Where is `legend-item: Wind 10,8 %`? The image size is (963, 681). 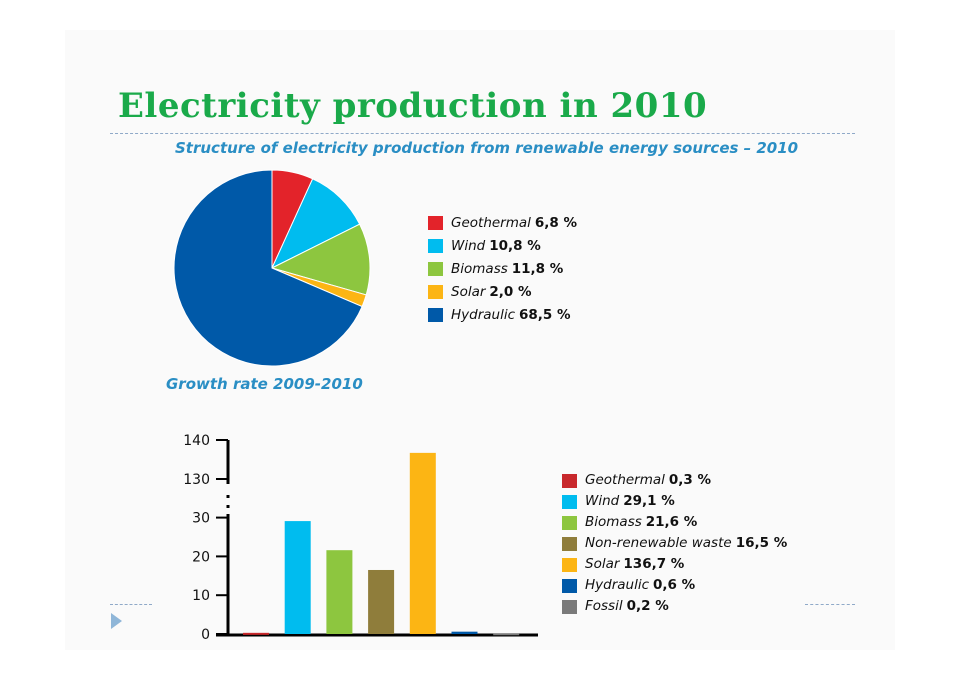
legend-item: Wind 10,8 % is located at coordinates (502, 245).